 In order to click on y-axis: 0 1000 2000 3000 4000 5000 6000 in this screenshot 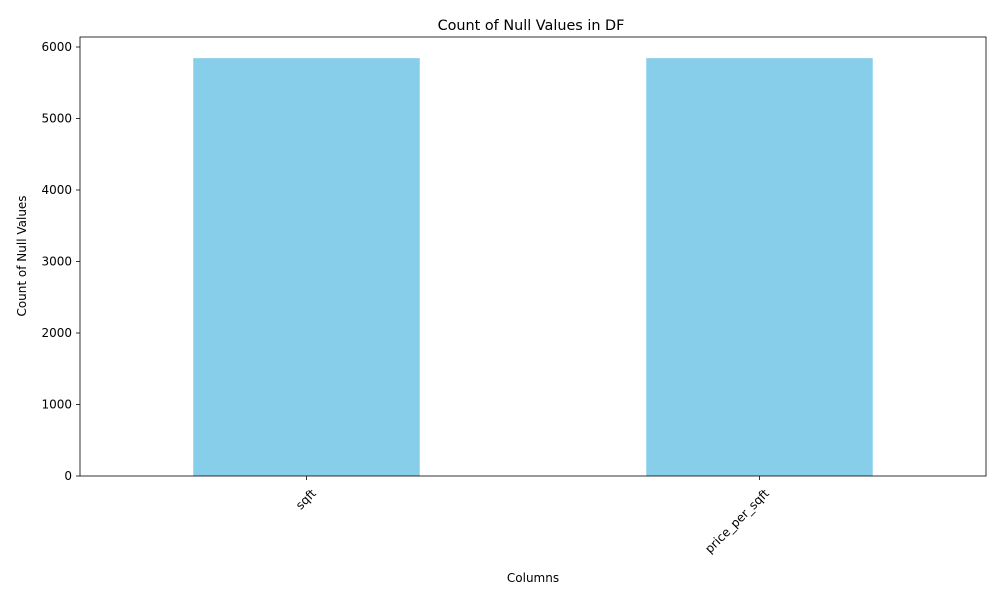, I will do `click(60, 261)`.